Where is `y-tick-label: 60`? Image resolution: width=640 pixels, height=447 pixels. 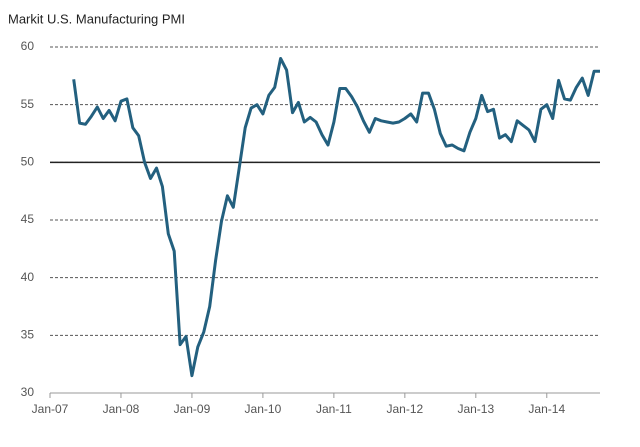 y-tick-label: 60 is located at coordinates (28, 46).